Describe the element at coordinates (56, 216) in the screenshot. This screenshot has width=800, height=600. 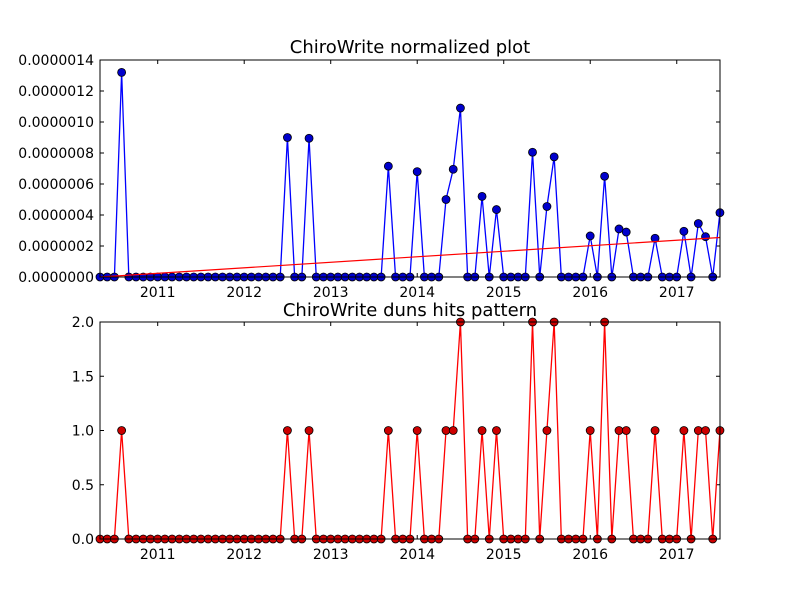
I see `y-tick-label: 0.0000004` at that location.